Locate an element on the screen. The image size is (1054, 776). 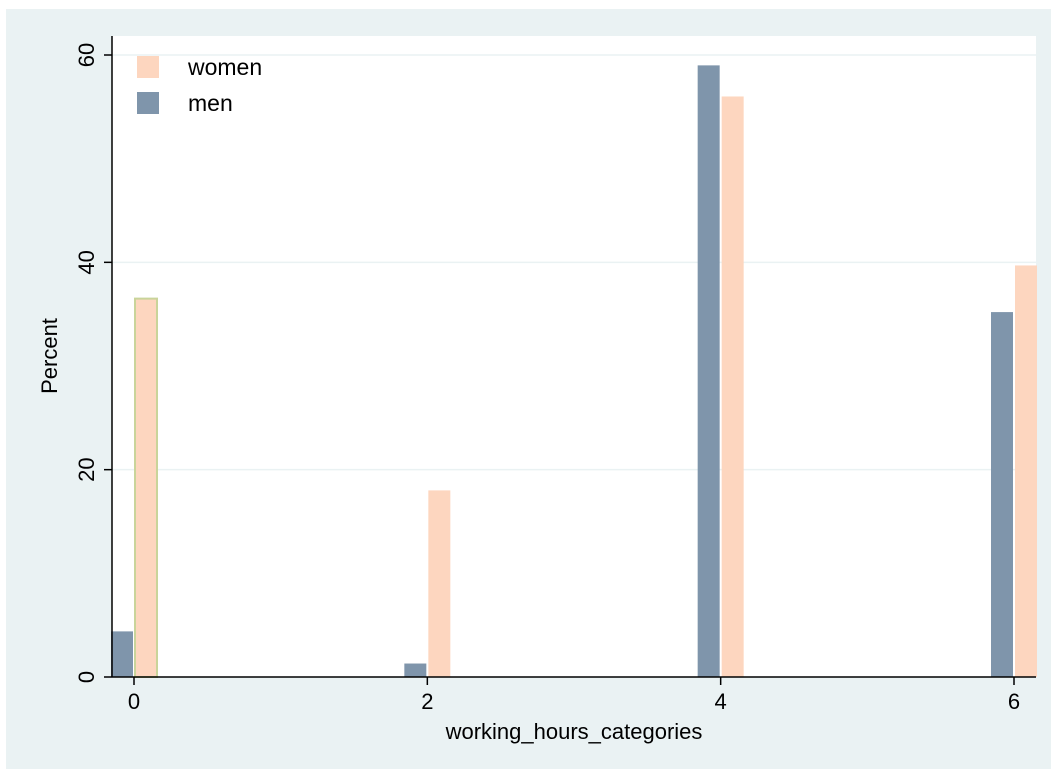
y-tick-label: 0 is located at coordinates (86, 677).